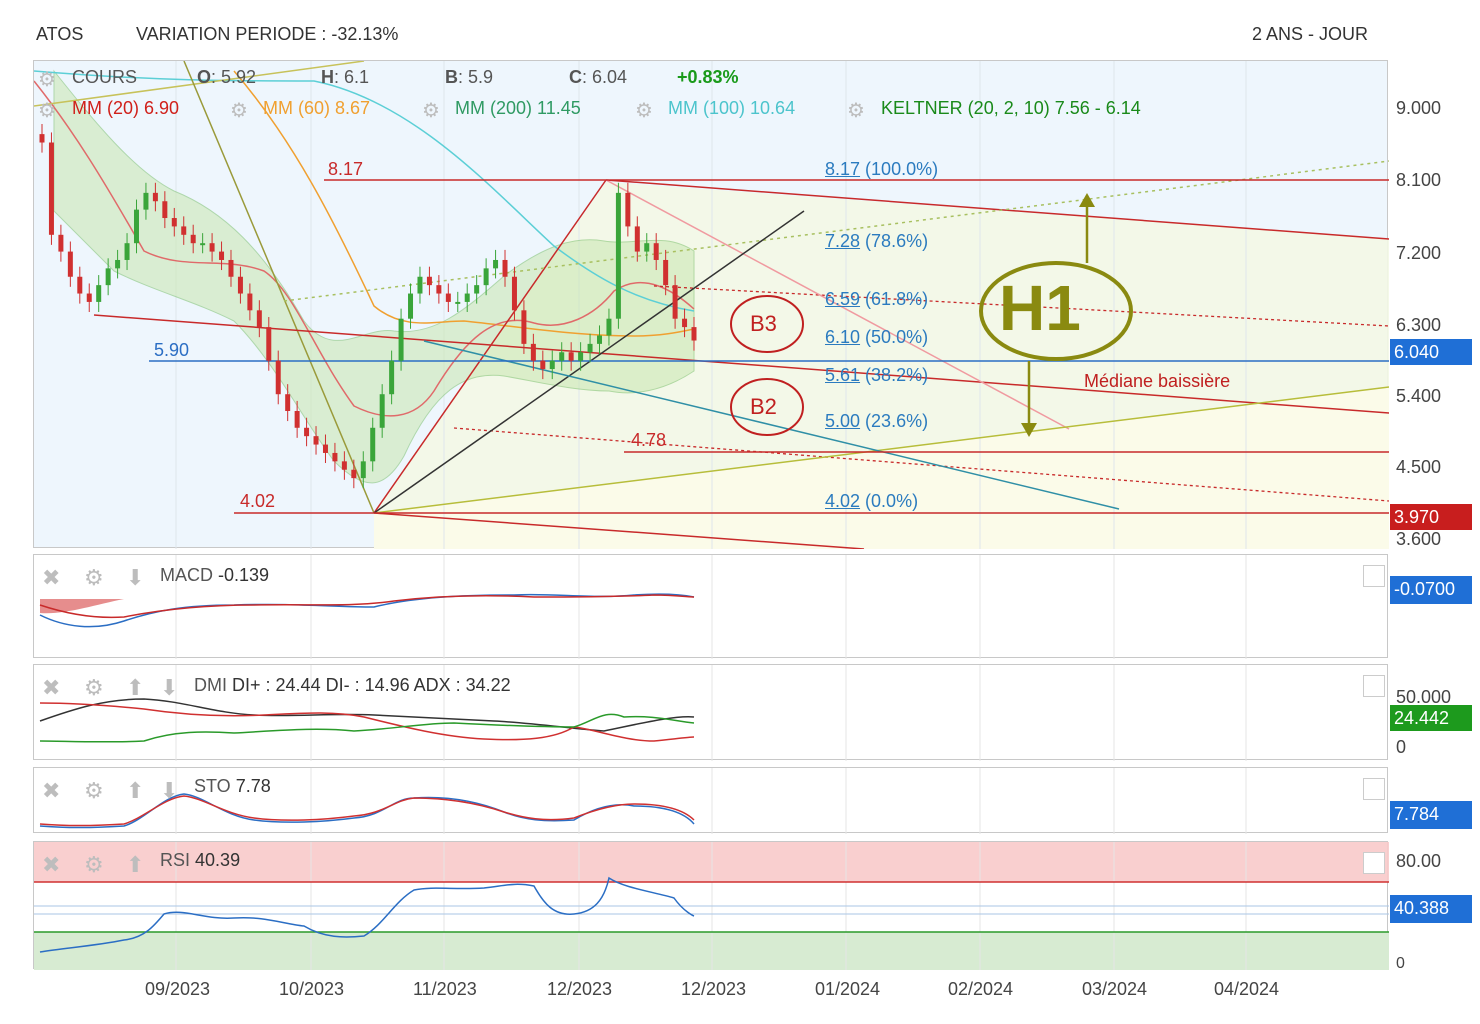 The image size is (1480, 1024). What do you see at coordinates (710, 606) in the screenshot?
I see `macd-pane: ✖ ⚙ ⬇ MACD -0.139` at bounding box center [710, 606].